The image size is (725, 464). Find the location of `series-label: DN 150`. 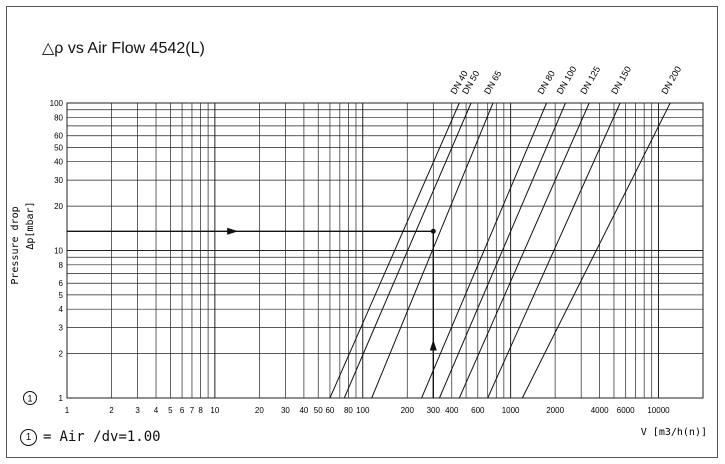

series-label: DN 150 is located at coordinates (621, 80).